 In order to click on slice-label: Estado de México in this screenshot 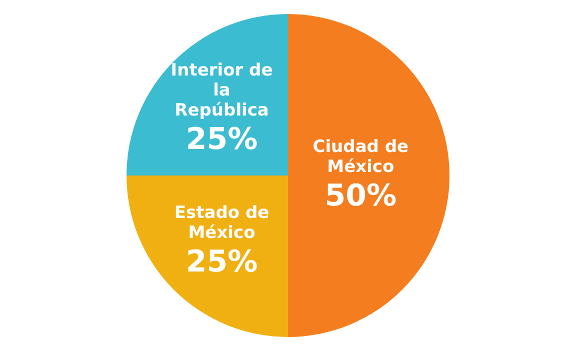, I will do `click(222, 223)`.